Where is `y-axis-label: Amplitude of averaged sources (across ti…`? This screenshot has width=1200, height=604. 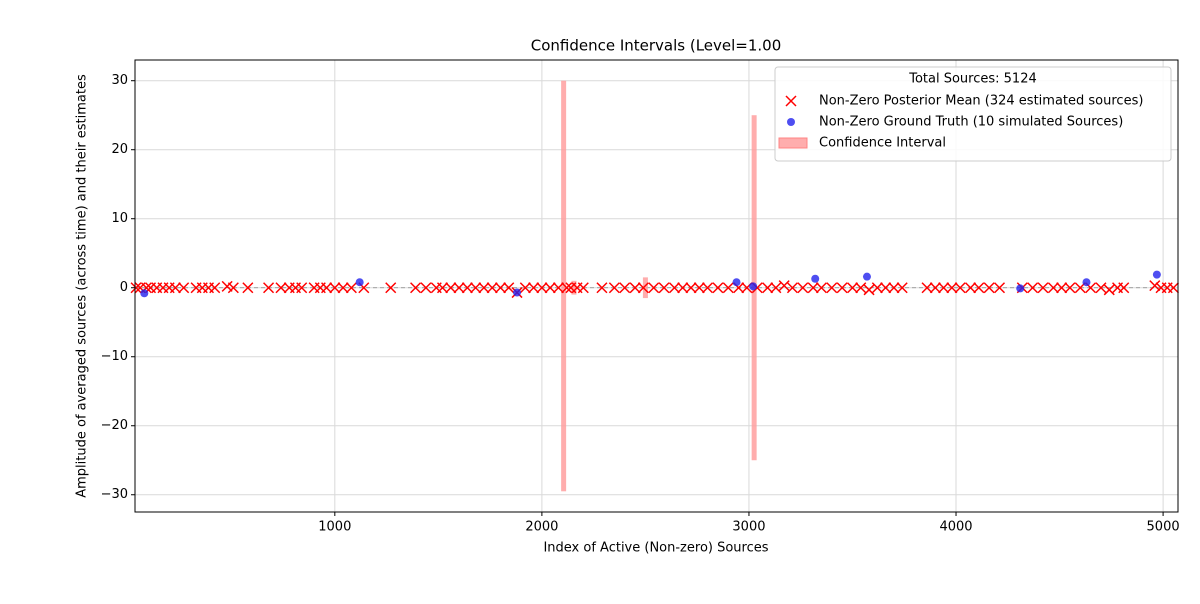
y-axis-label: Amplitude of averaged sources (across ti… is located at coordinates (82, 286).